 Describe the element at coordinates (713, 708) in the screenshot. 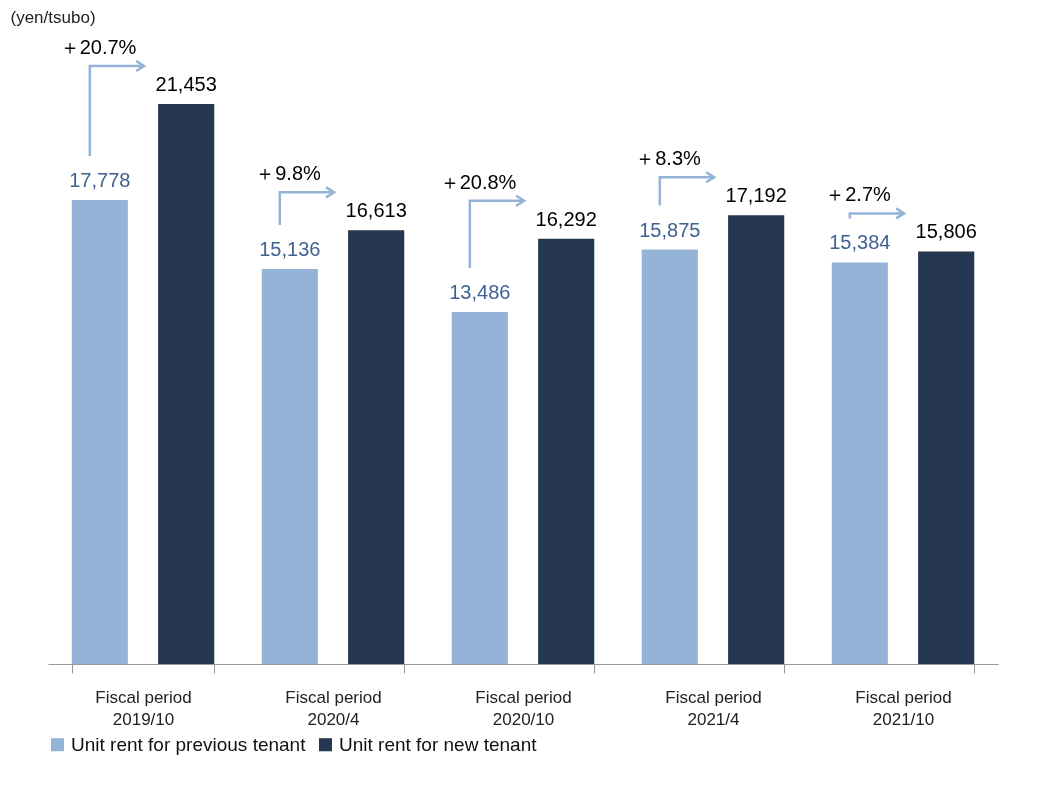

I see `x-tick-label: Fiscal period 2021/4` at that location.